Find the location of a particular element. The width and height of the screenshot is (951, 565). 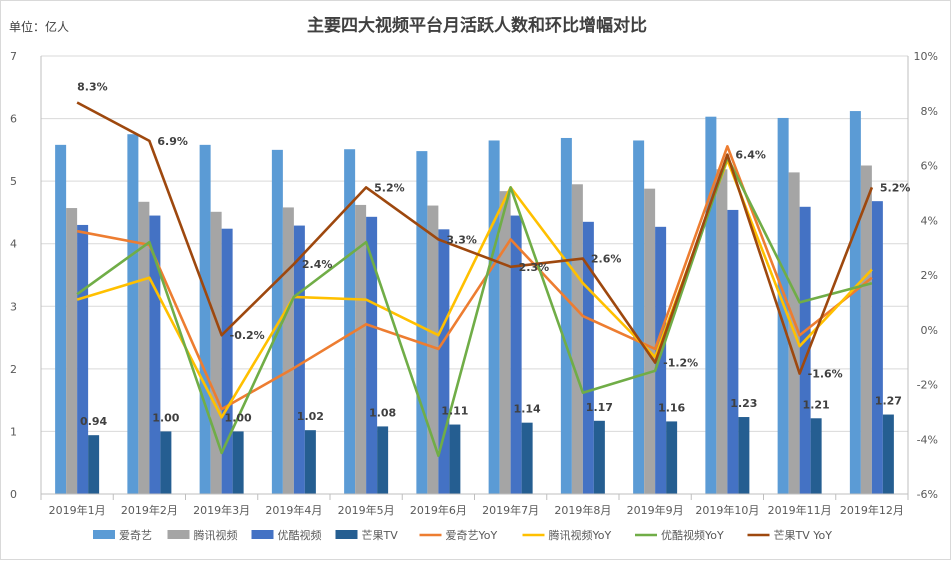

right-tick-label: 4% is located at coordinates (929, 220).